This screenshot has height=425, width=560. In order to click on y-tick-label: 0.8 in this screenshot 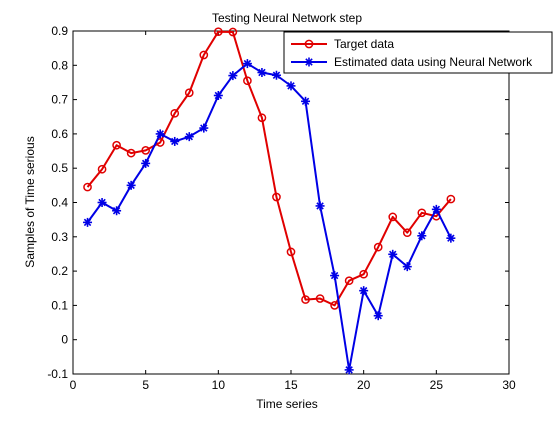, I will do `click(59, 65)`.